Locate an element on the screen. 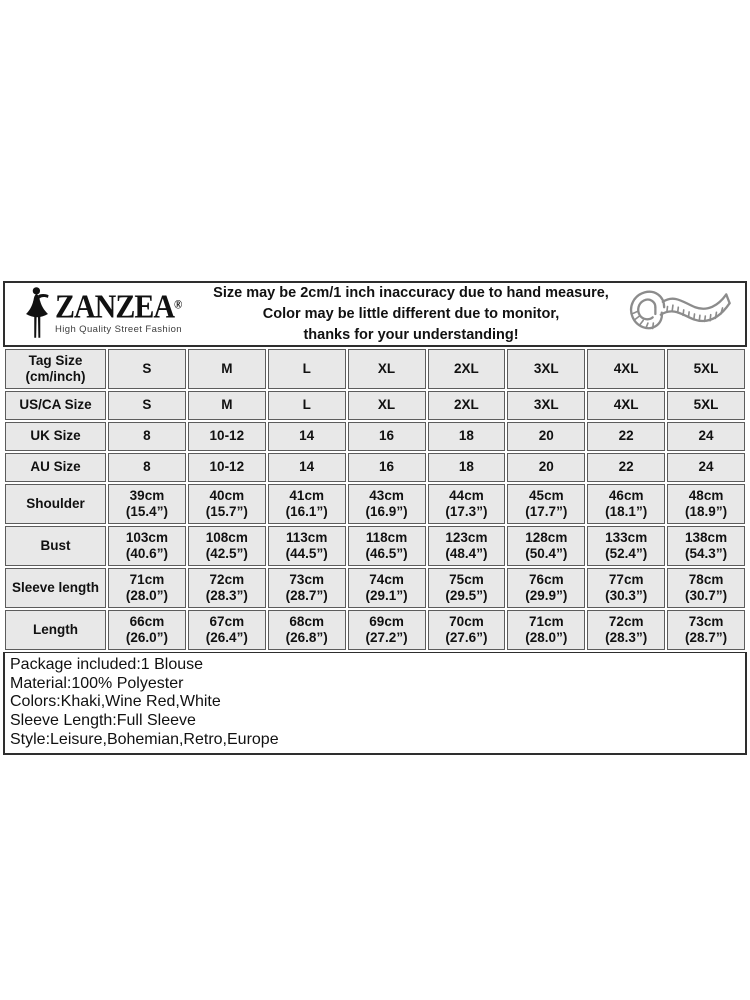 The width and height of the screenshot is (750, 1000). size-value-cell: 133cm (52.4”) is located at coordinates (626, 546).